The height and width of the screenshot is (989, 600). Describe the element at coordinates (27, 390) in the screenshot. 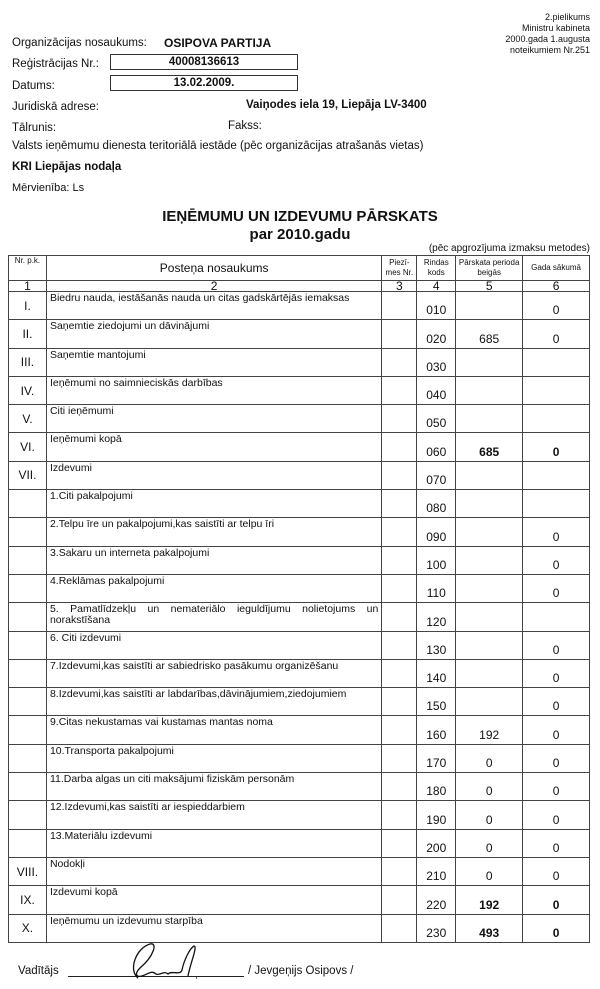

I see `row-number: IV.` at that location.